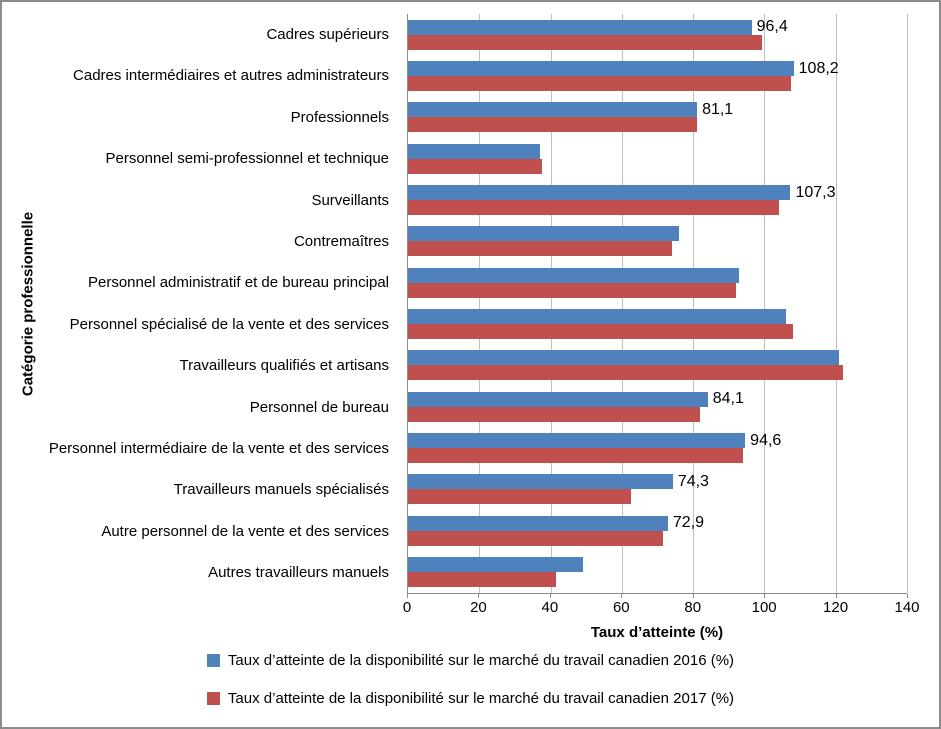 Image resolution: width=941 pixels, height=729 pixels. What do you see at coordinates (766, 440) in the screenshot?
I see `bar-value-label: 94,6` at bounding box center [766, 440].